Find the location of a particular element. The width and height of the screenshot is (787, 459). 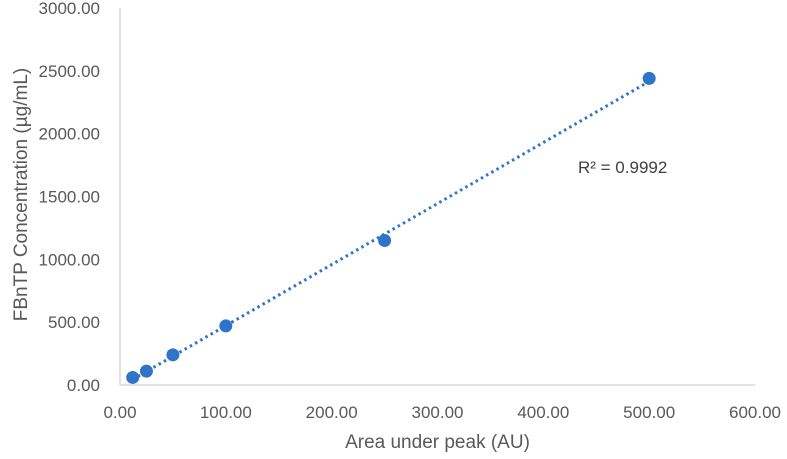

y-tick-label: 3000.00 is located at coordinates (69, 9).